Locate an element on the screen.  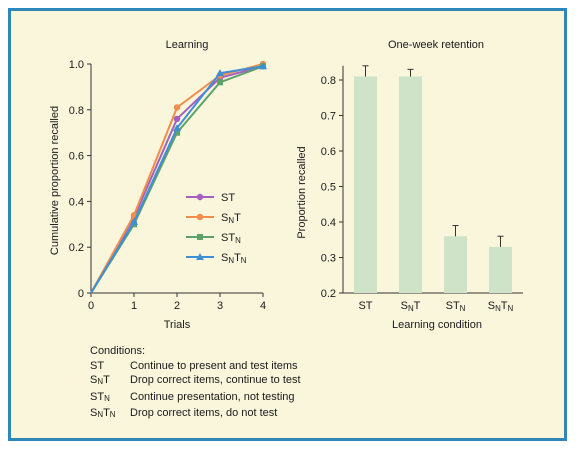
learning-x-tick-label: 4 is located at coordinates (263, 306).